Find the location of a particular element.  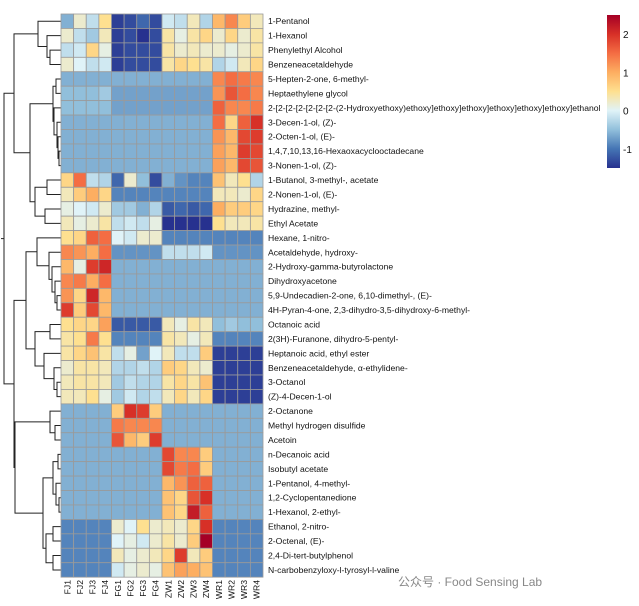

legend-tick-label: -1 is located at coordinates (627, 150).